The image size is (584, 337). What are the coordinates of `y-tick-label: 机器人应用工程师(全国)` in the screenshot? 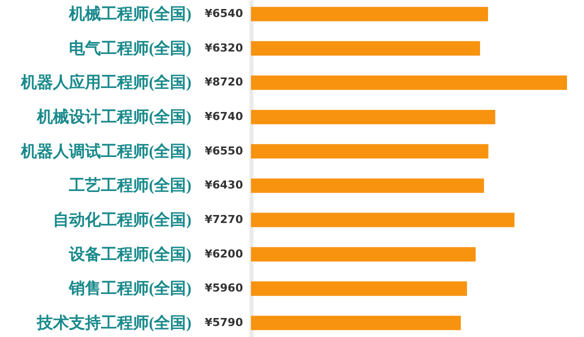 It's located at (106, 82).